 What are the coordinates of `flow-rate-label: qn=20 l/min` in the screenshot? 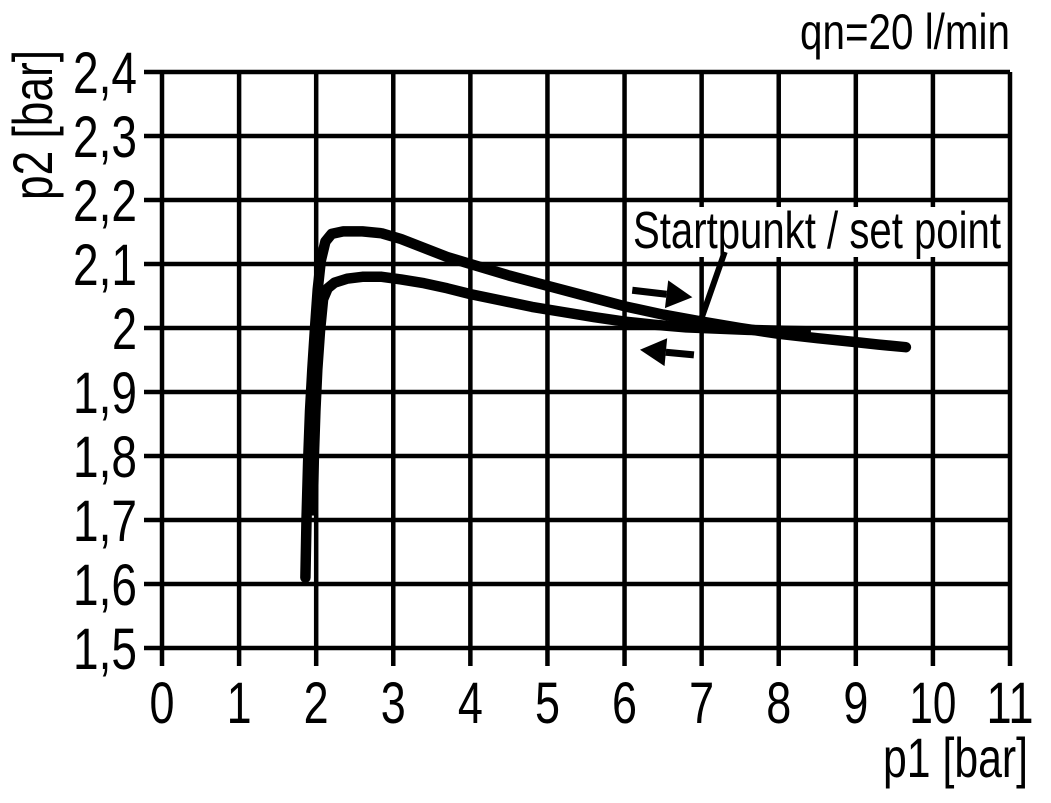 It's located at (905, 32).